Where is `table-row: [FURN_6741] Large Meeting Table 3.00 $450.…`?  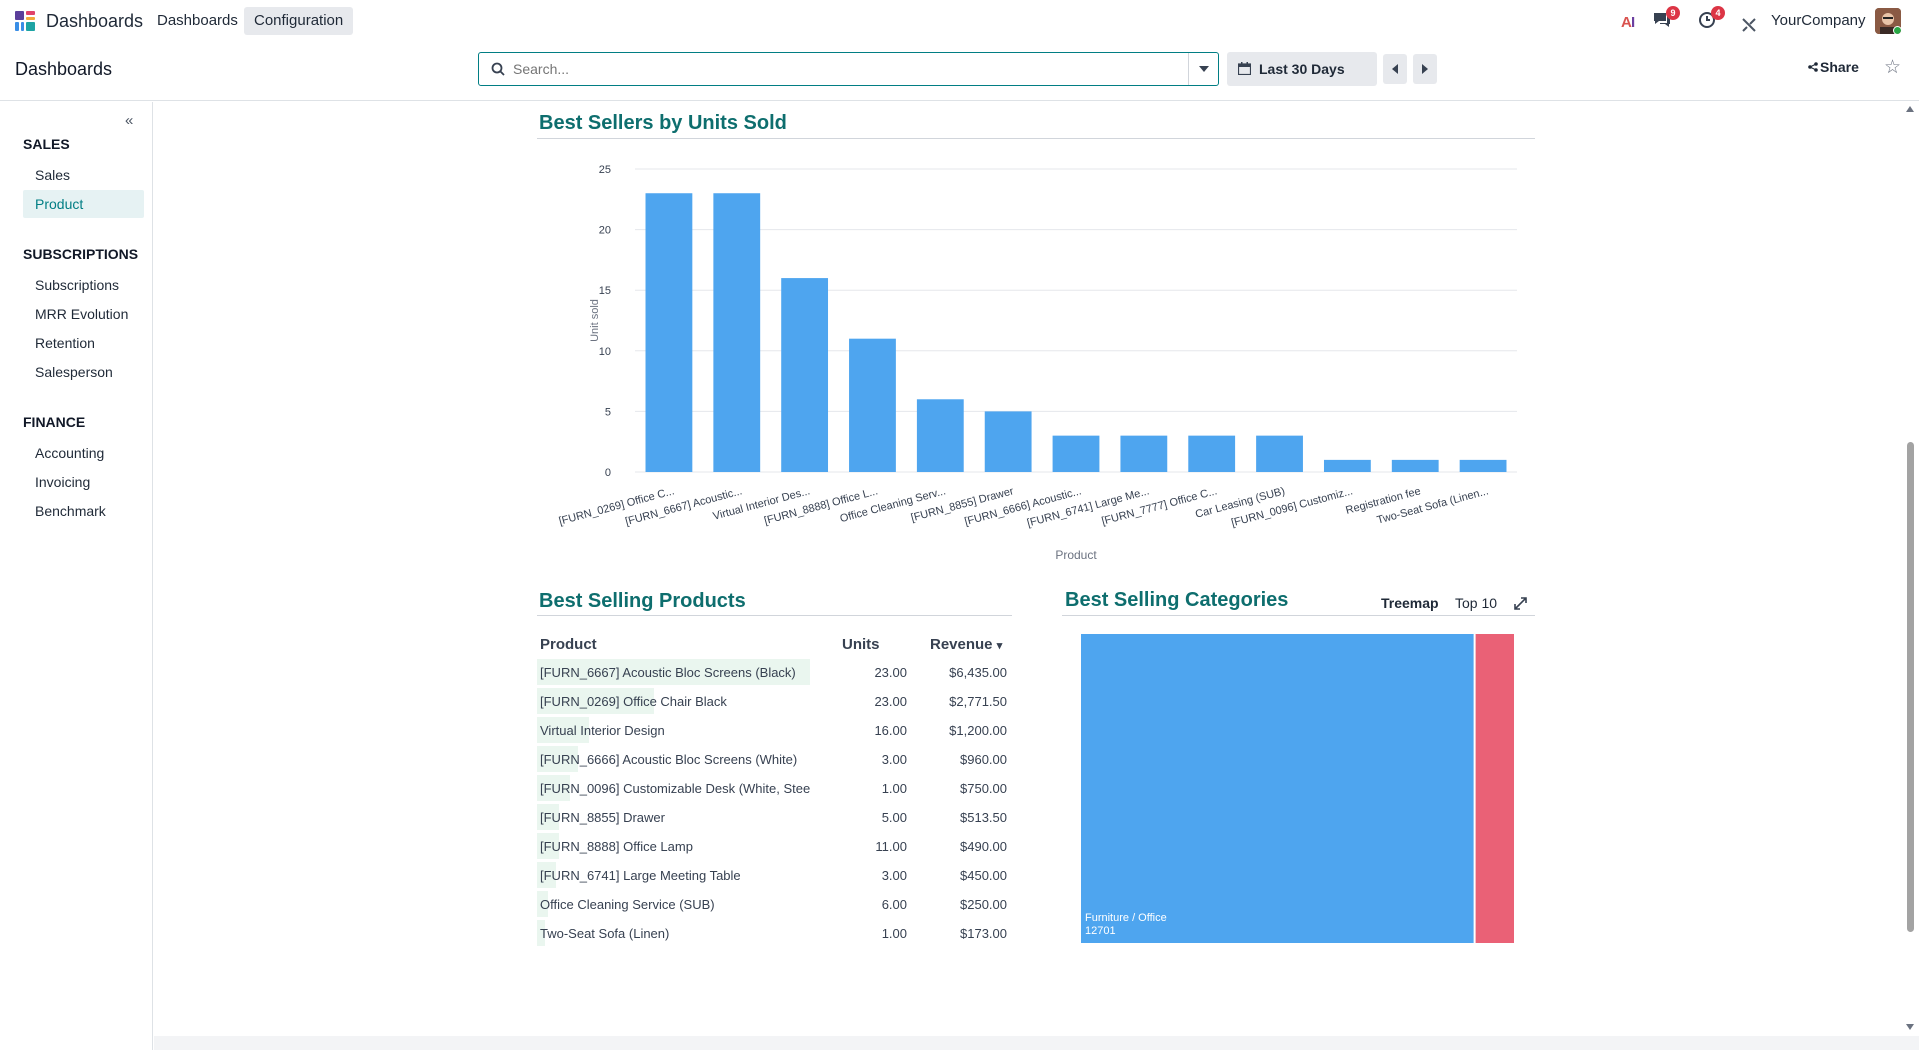
table-row: [FURN_6741] Large Meeting Table 3.00 $450.… is located at coordinates (774, 875).